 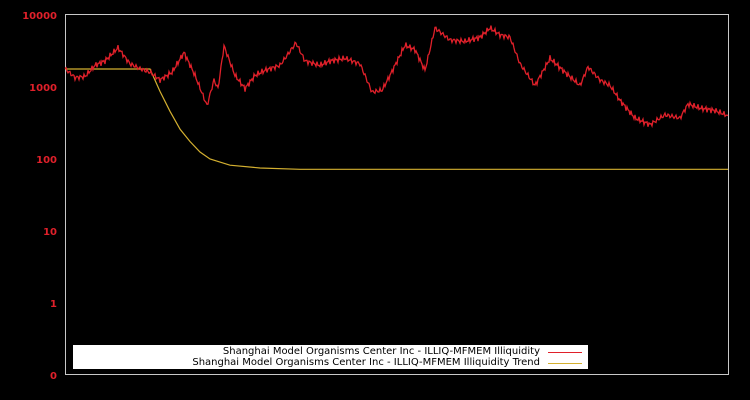 I want to click on y-tick-label: 0, so click(x=53, y=376).